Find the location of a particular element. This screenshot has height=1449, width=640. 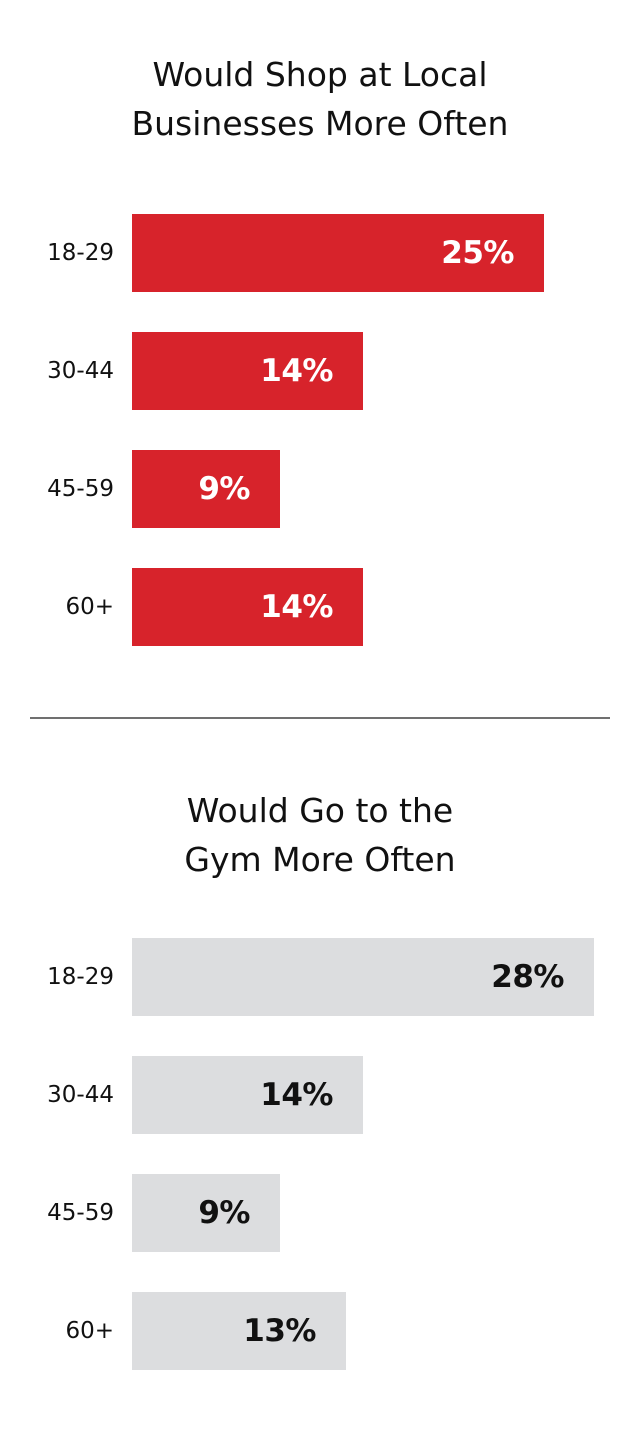

chart-title-line-1: Would Go to the is located at coordinates (320, 810).